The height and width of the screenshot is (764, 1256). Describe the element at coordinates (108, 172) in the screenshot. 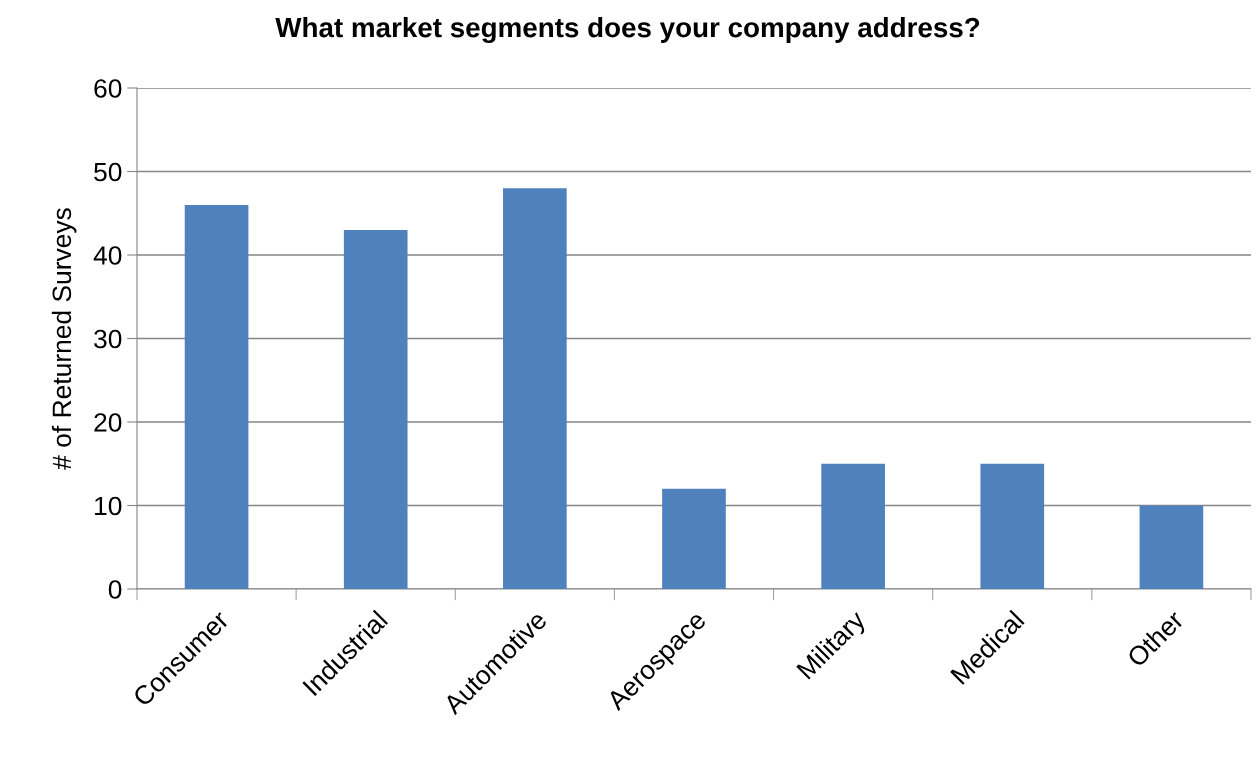

I see `y-tick-label: 50` at that location.